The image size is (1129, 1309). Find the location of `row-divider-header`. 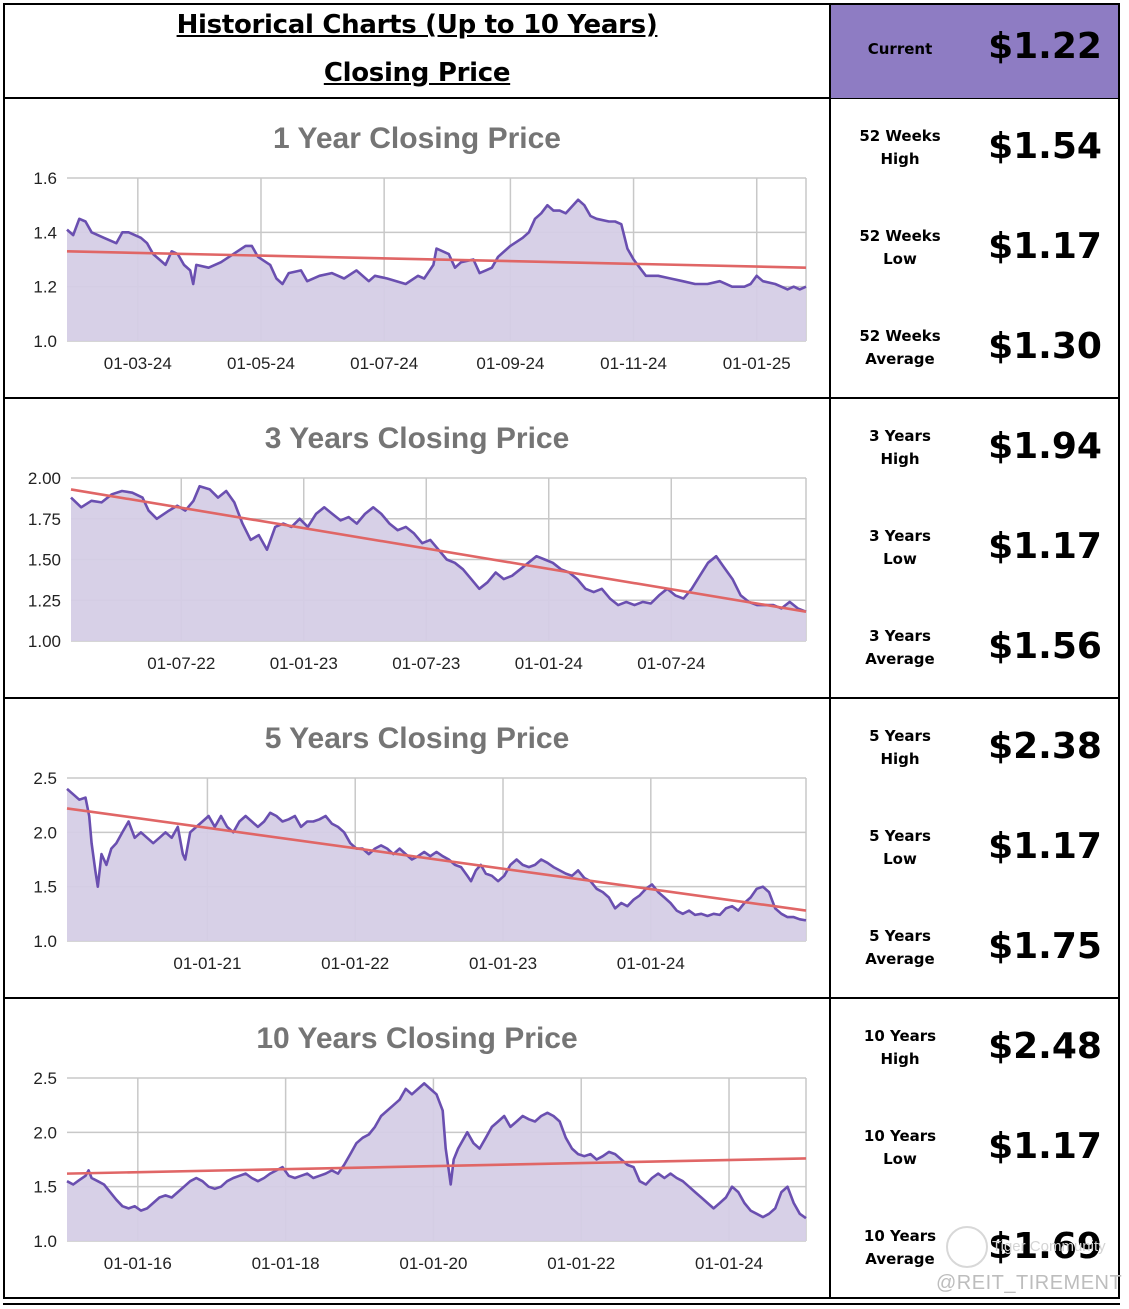

row-divider-header is located at coordinates (561, 98).